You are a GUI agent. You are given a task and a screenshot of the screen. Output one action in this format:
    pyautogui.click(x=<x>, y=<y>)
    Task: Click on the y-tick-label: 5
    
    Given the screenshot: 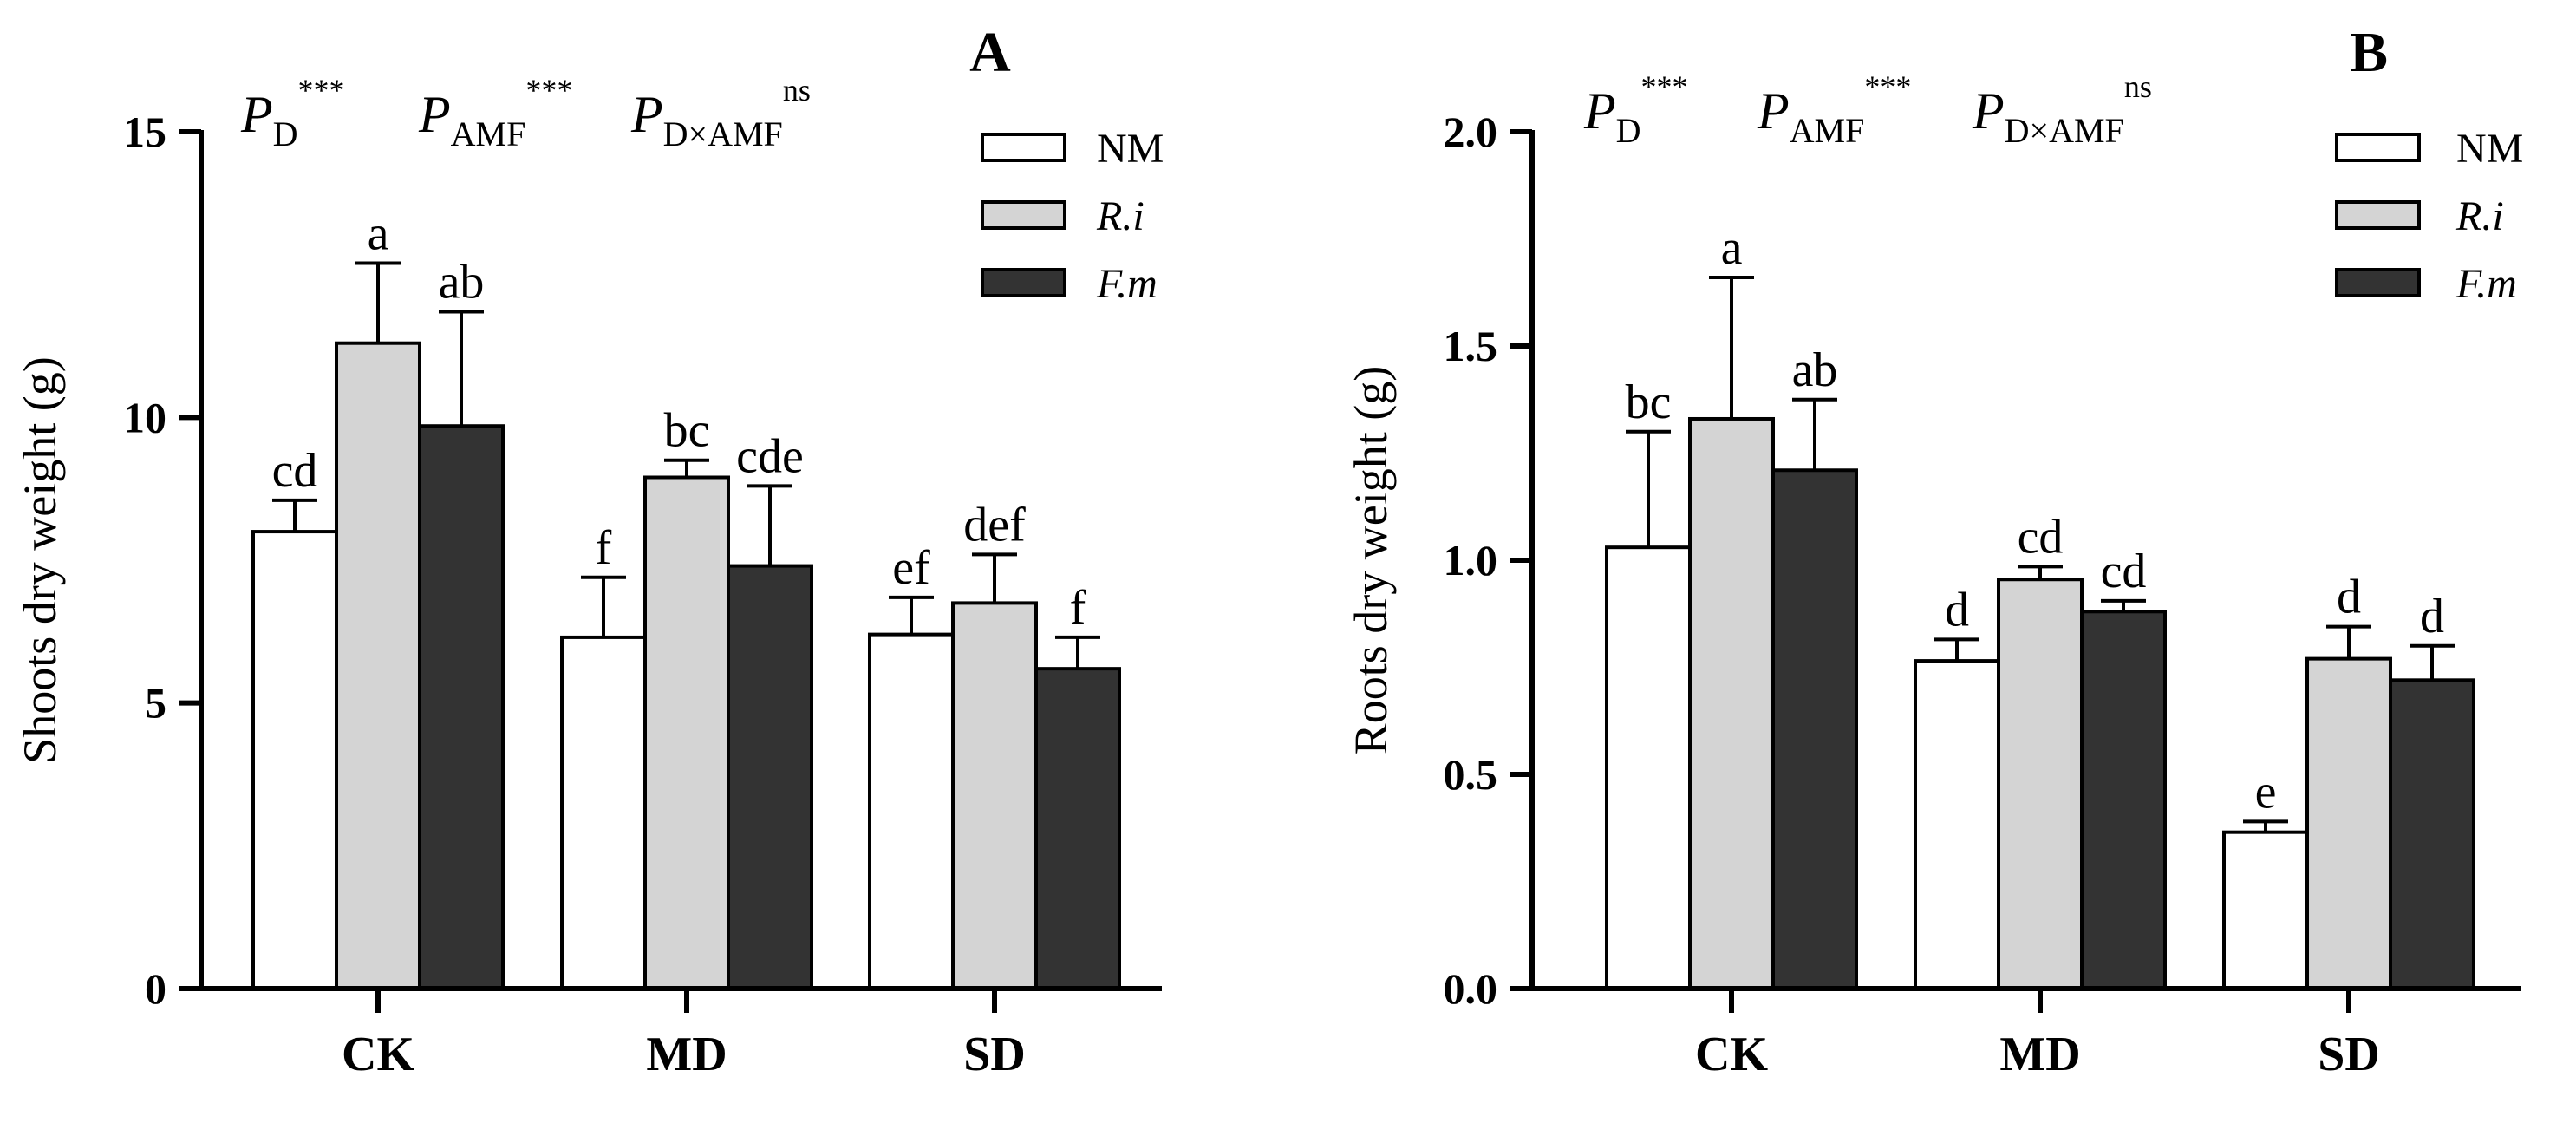 What is the action you would take?
    pyautogui.click(x=156, y=704)
    